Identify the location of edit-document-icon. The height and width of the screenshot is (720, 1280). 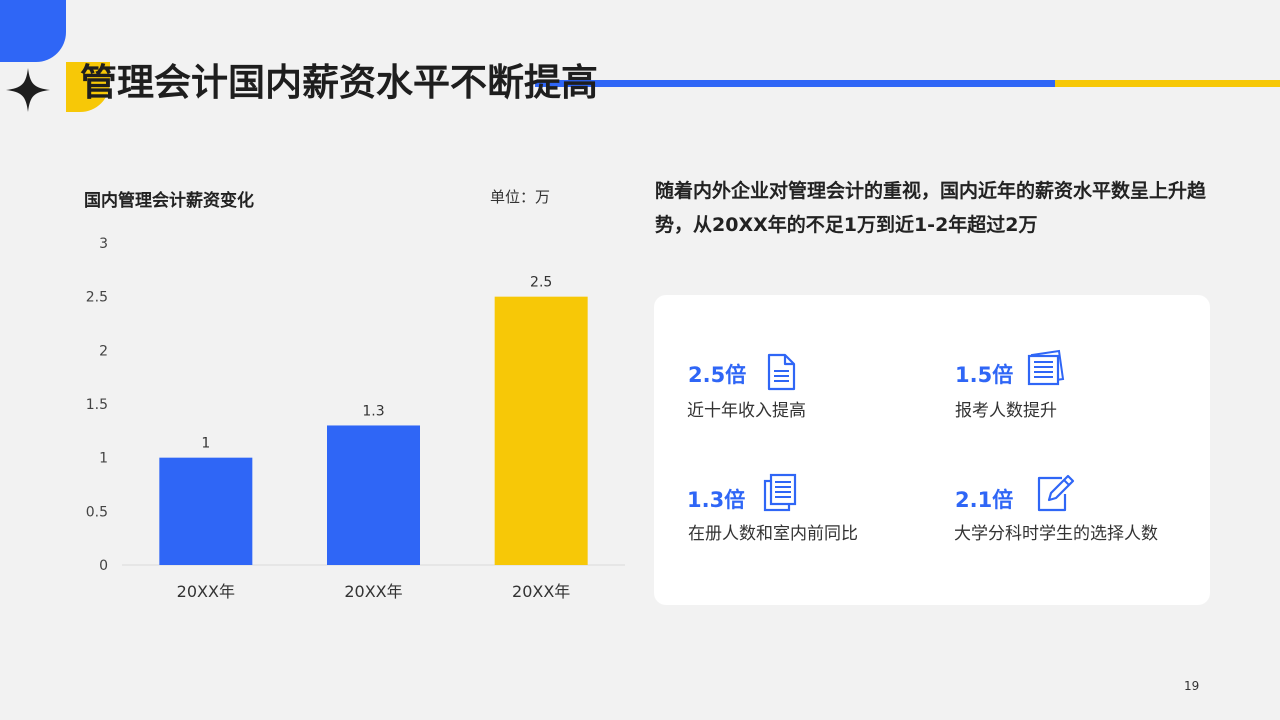
(1056, 493).